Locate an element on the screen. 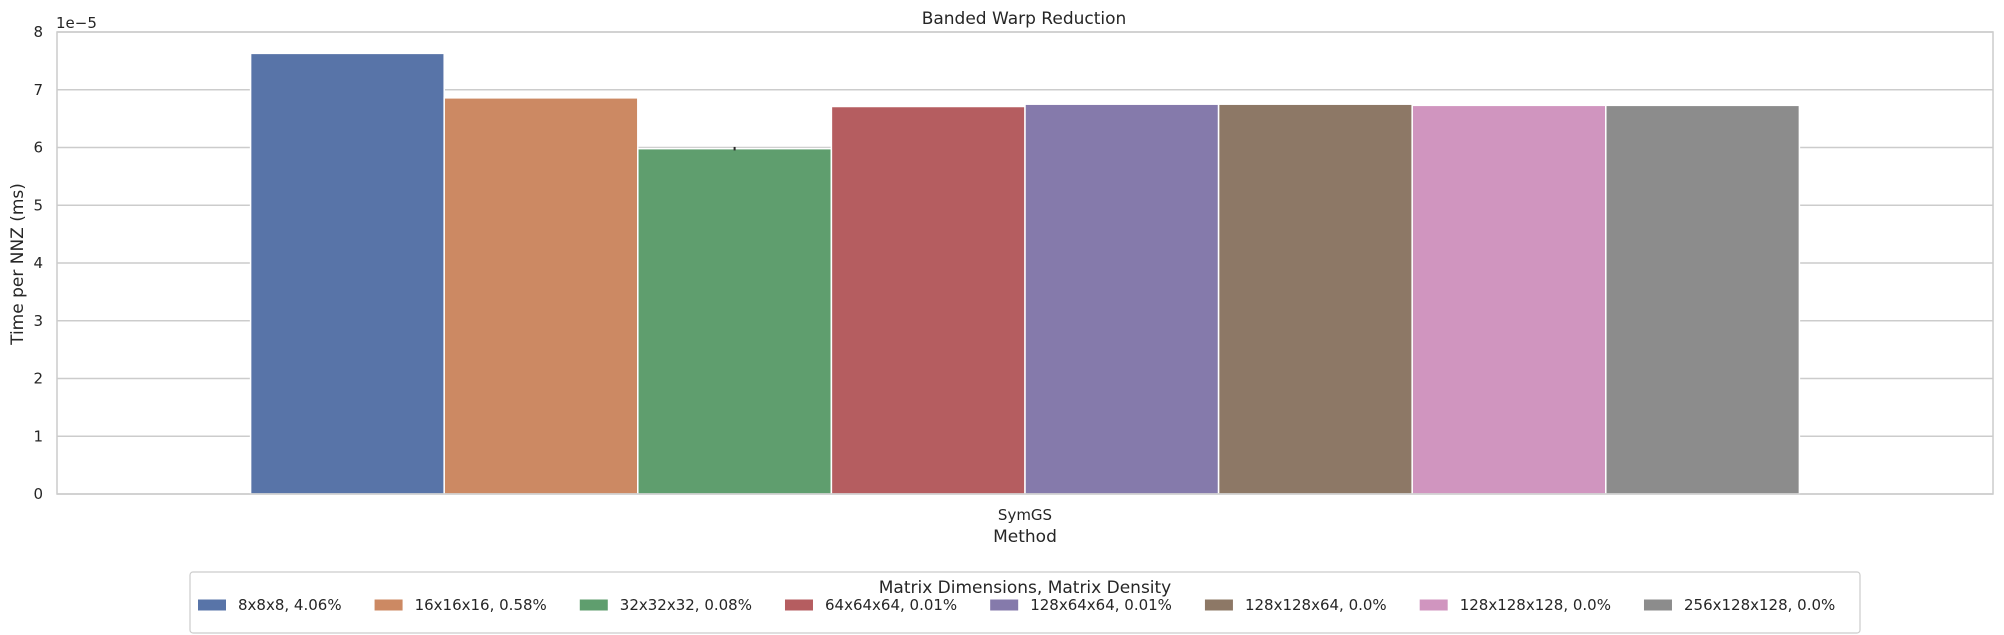 This screenshot has width=2004, height=635. x-axis-label: Method is located at coordinates (1025, 537).